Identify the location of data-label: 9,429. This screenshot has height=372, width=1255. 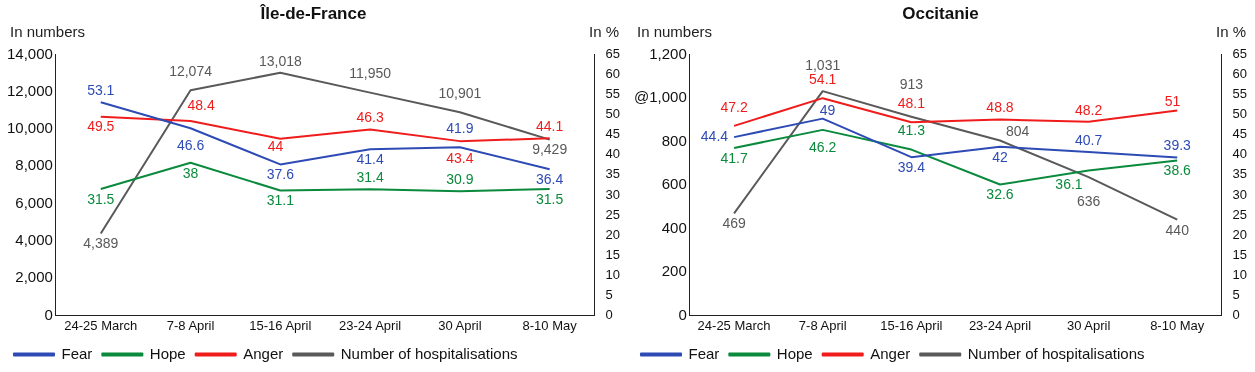
(550, 149).